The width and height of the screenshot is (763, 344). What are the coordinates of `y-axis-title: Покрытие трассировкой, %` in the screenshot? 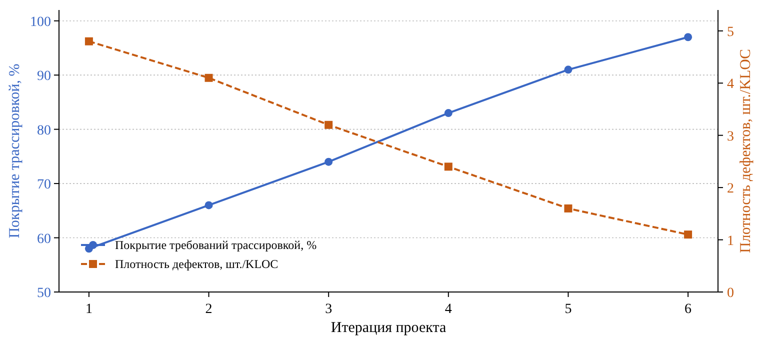 It's located at (15, 151).